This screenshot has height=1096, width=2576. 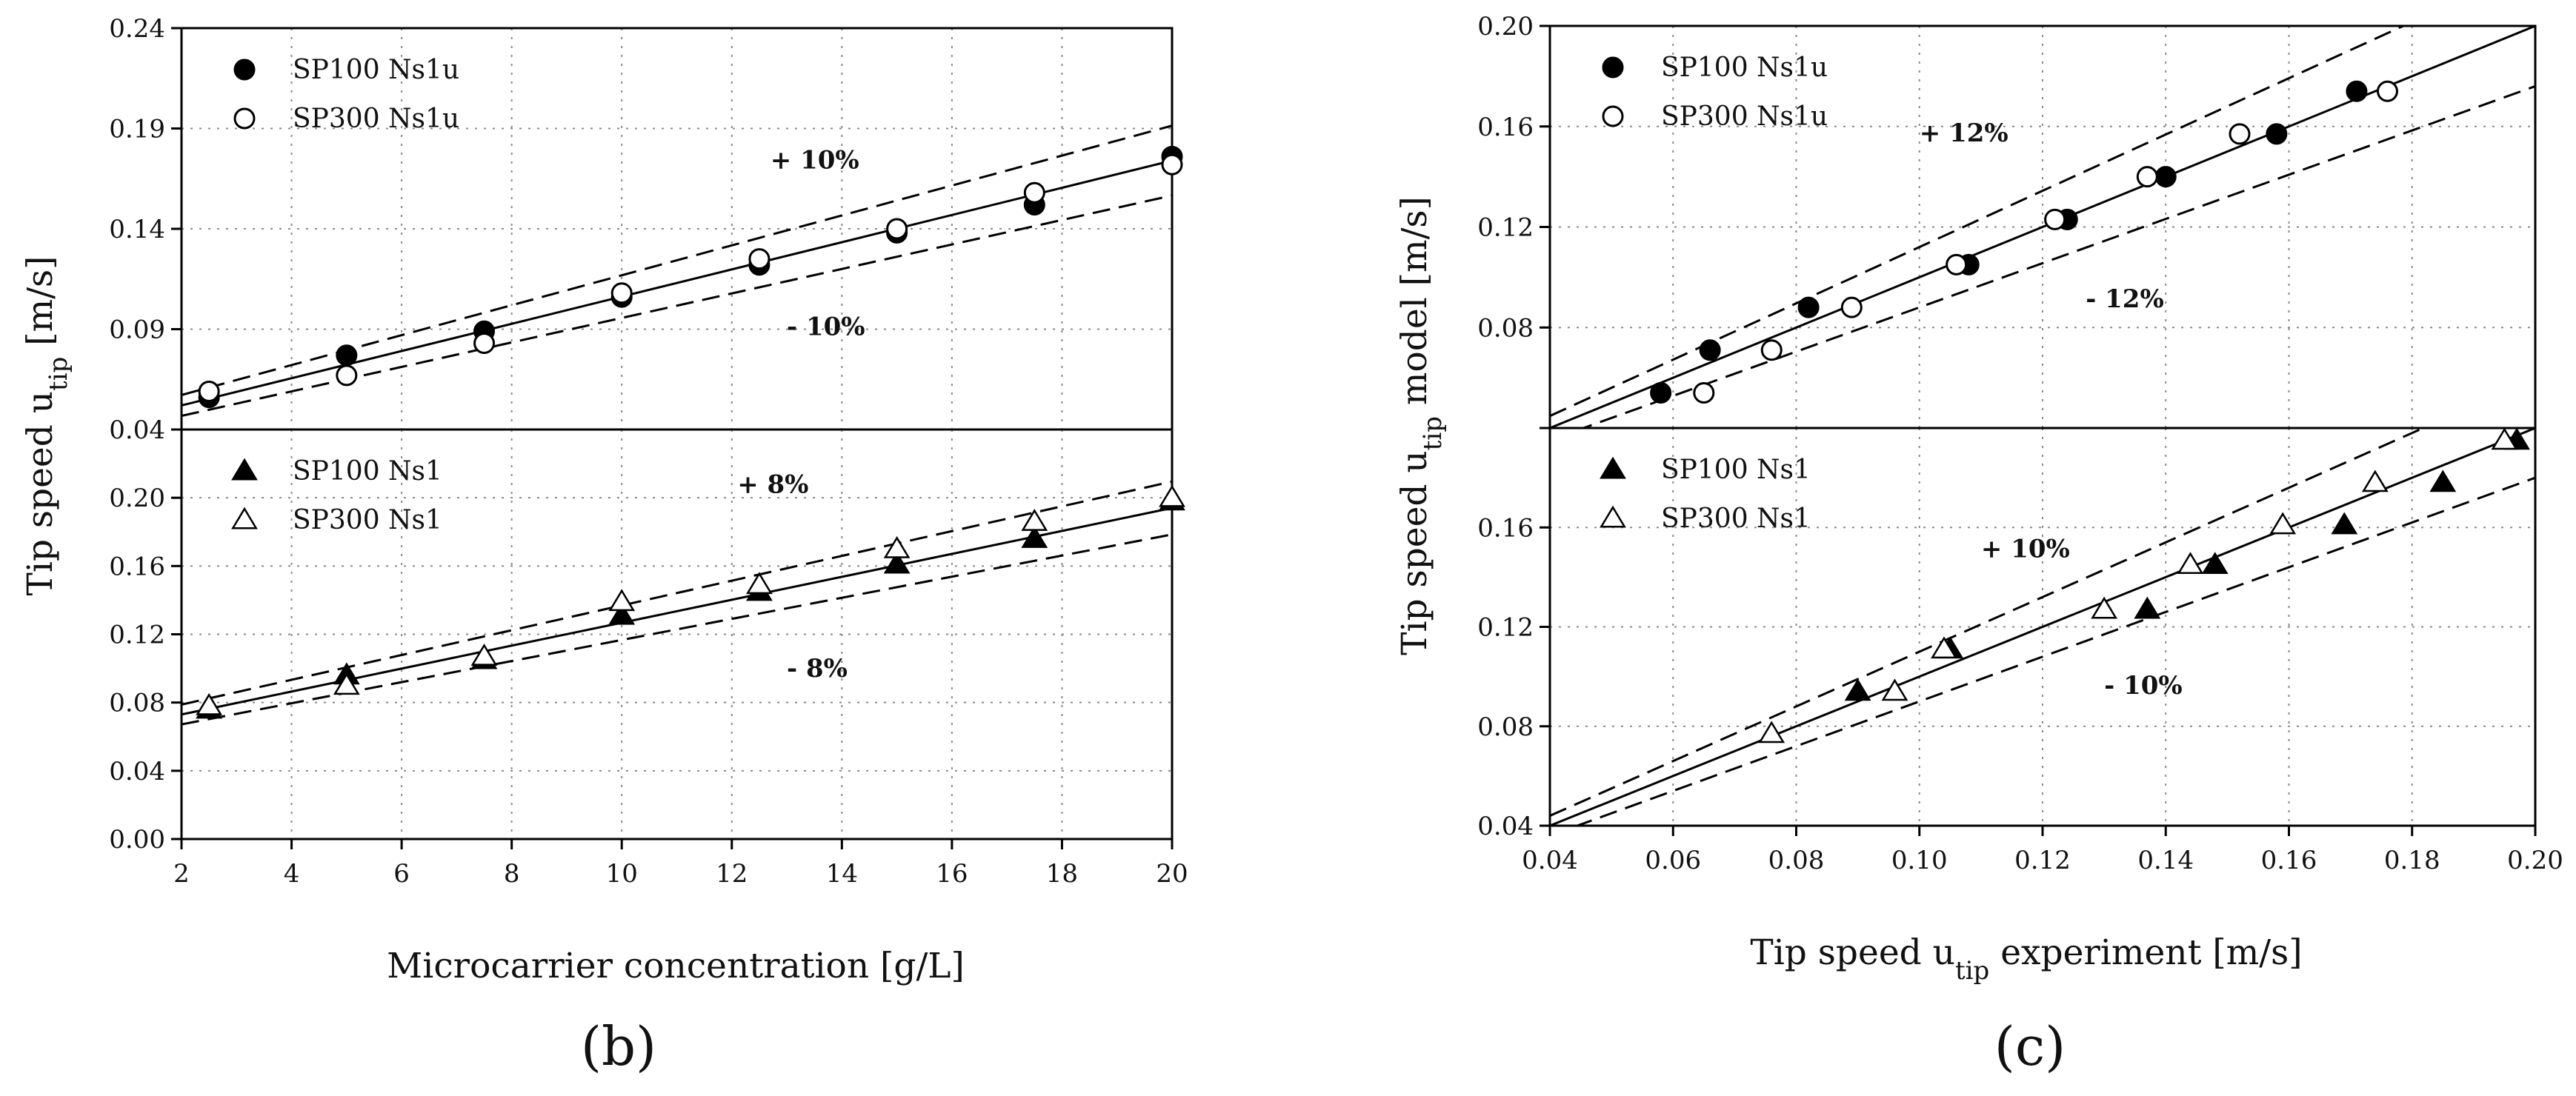 What do you see at coordinates (2289, 860) in the screenshot?
I see `c_bottom-x-tick-label-6: 0.16` at bounding box center [2289, 860].